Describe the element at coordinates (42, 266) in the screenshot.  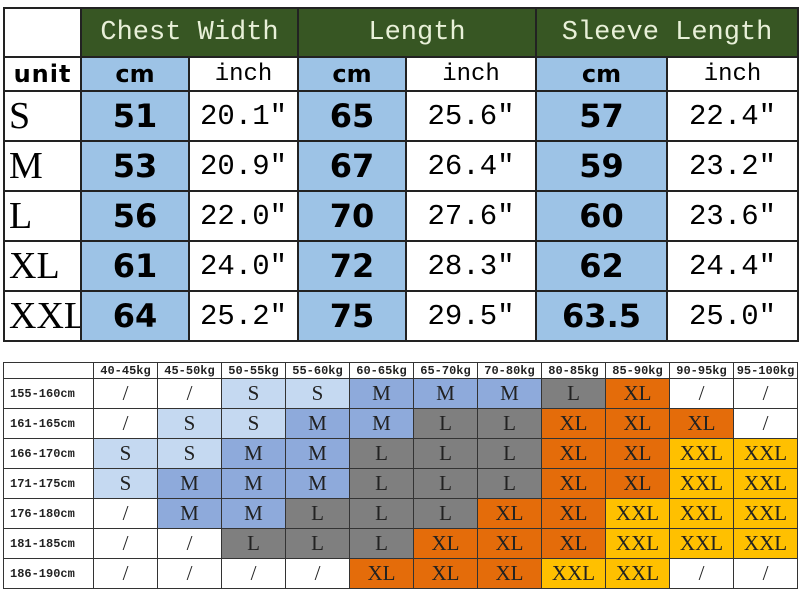
I see `size-label: XL` at that location.